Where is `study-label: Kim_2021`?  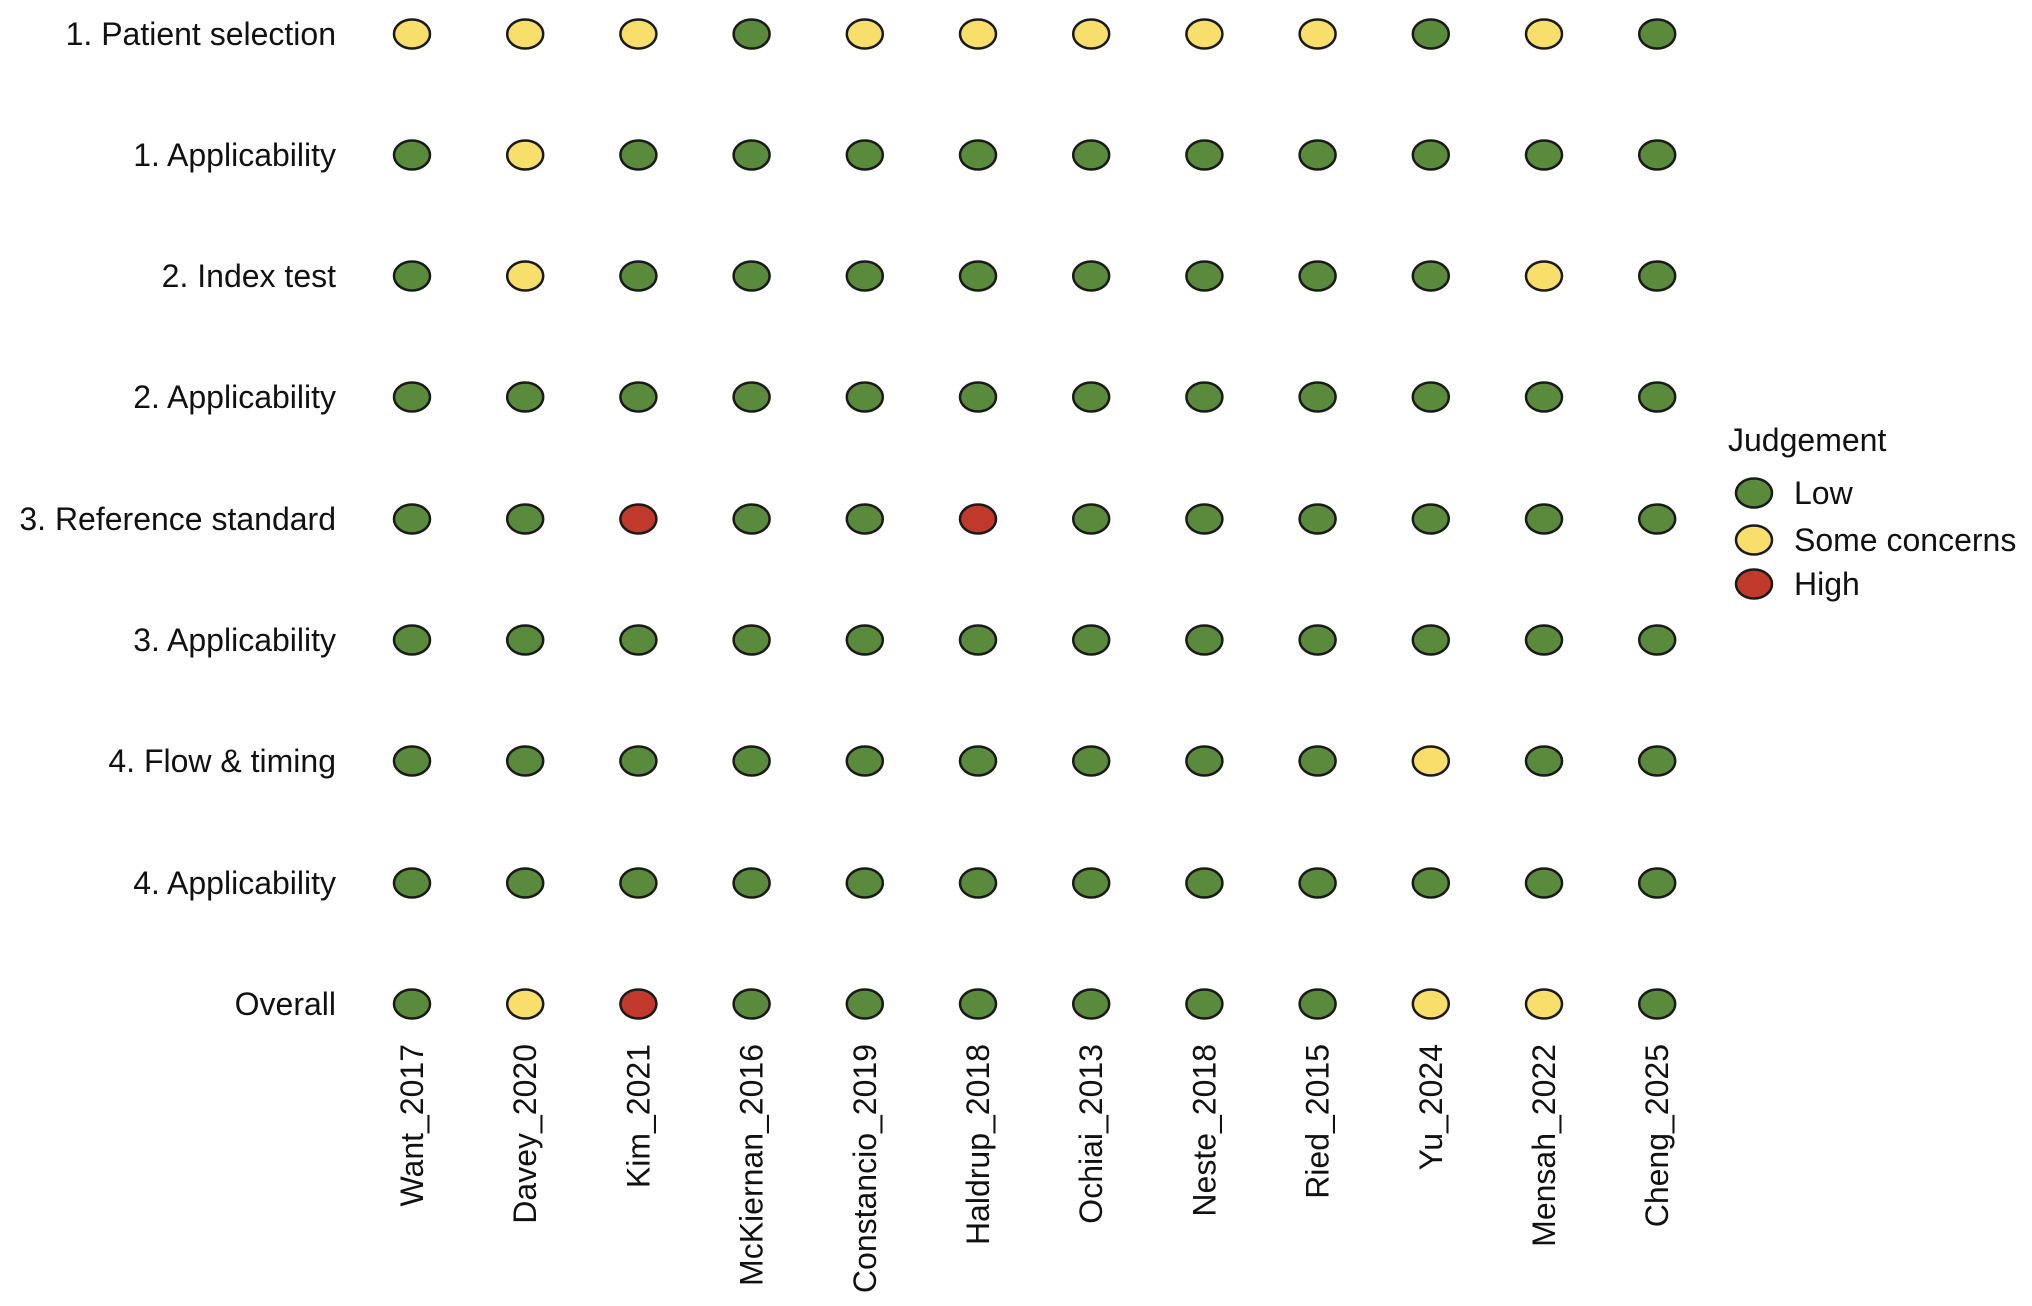 study-label: Kim_2021 is located at coordinates (638, 1116).